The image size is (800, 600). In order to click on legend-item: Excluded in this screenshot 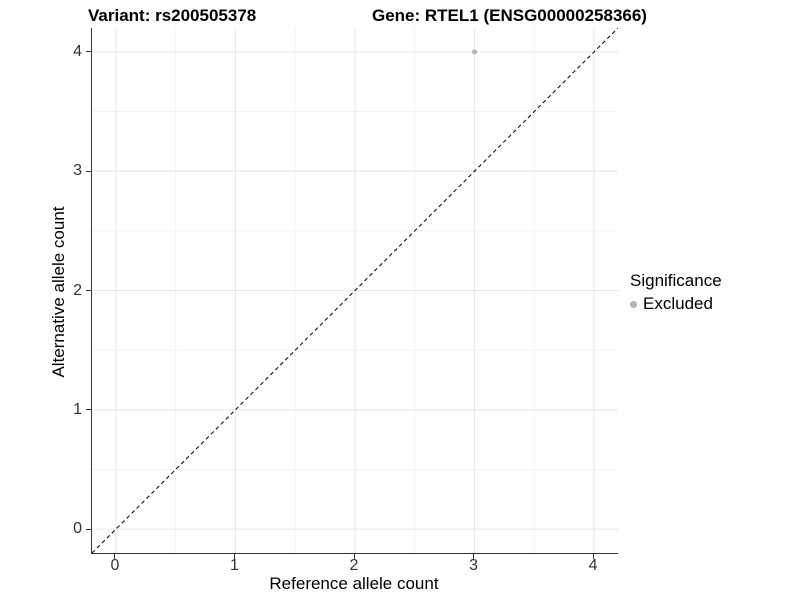, I will do `click(676, 304)`.